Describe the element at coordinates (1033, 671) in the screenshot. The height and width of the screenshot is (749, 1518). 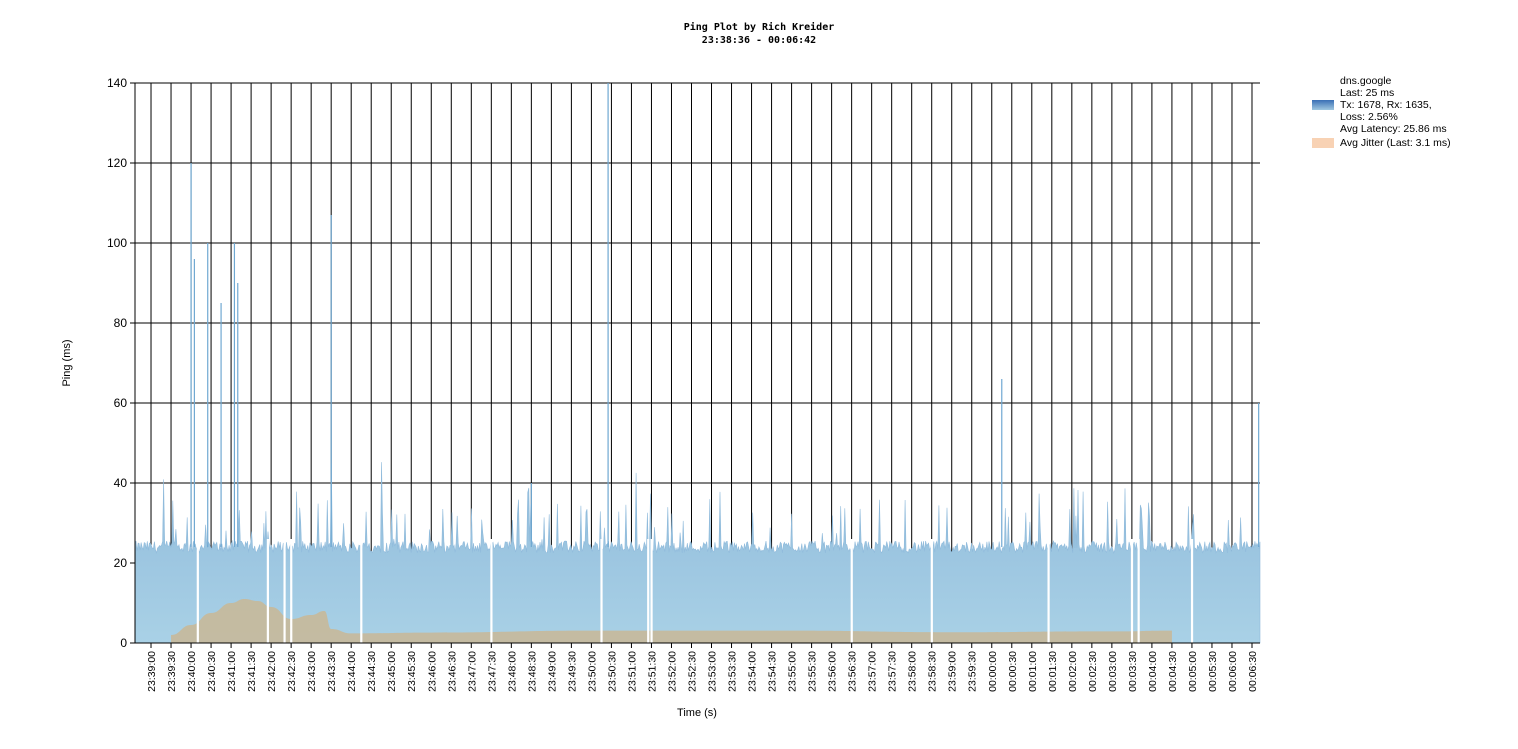
I see `x-tick-label: 00:01:00` at that location.